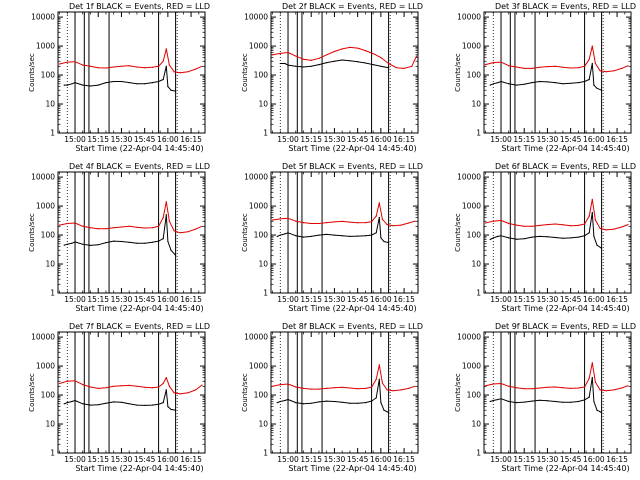  Describe the element at coordinates (524, 299) in the screenshot. I see `x-tick-label: 15:15` at that location.